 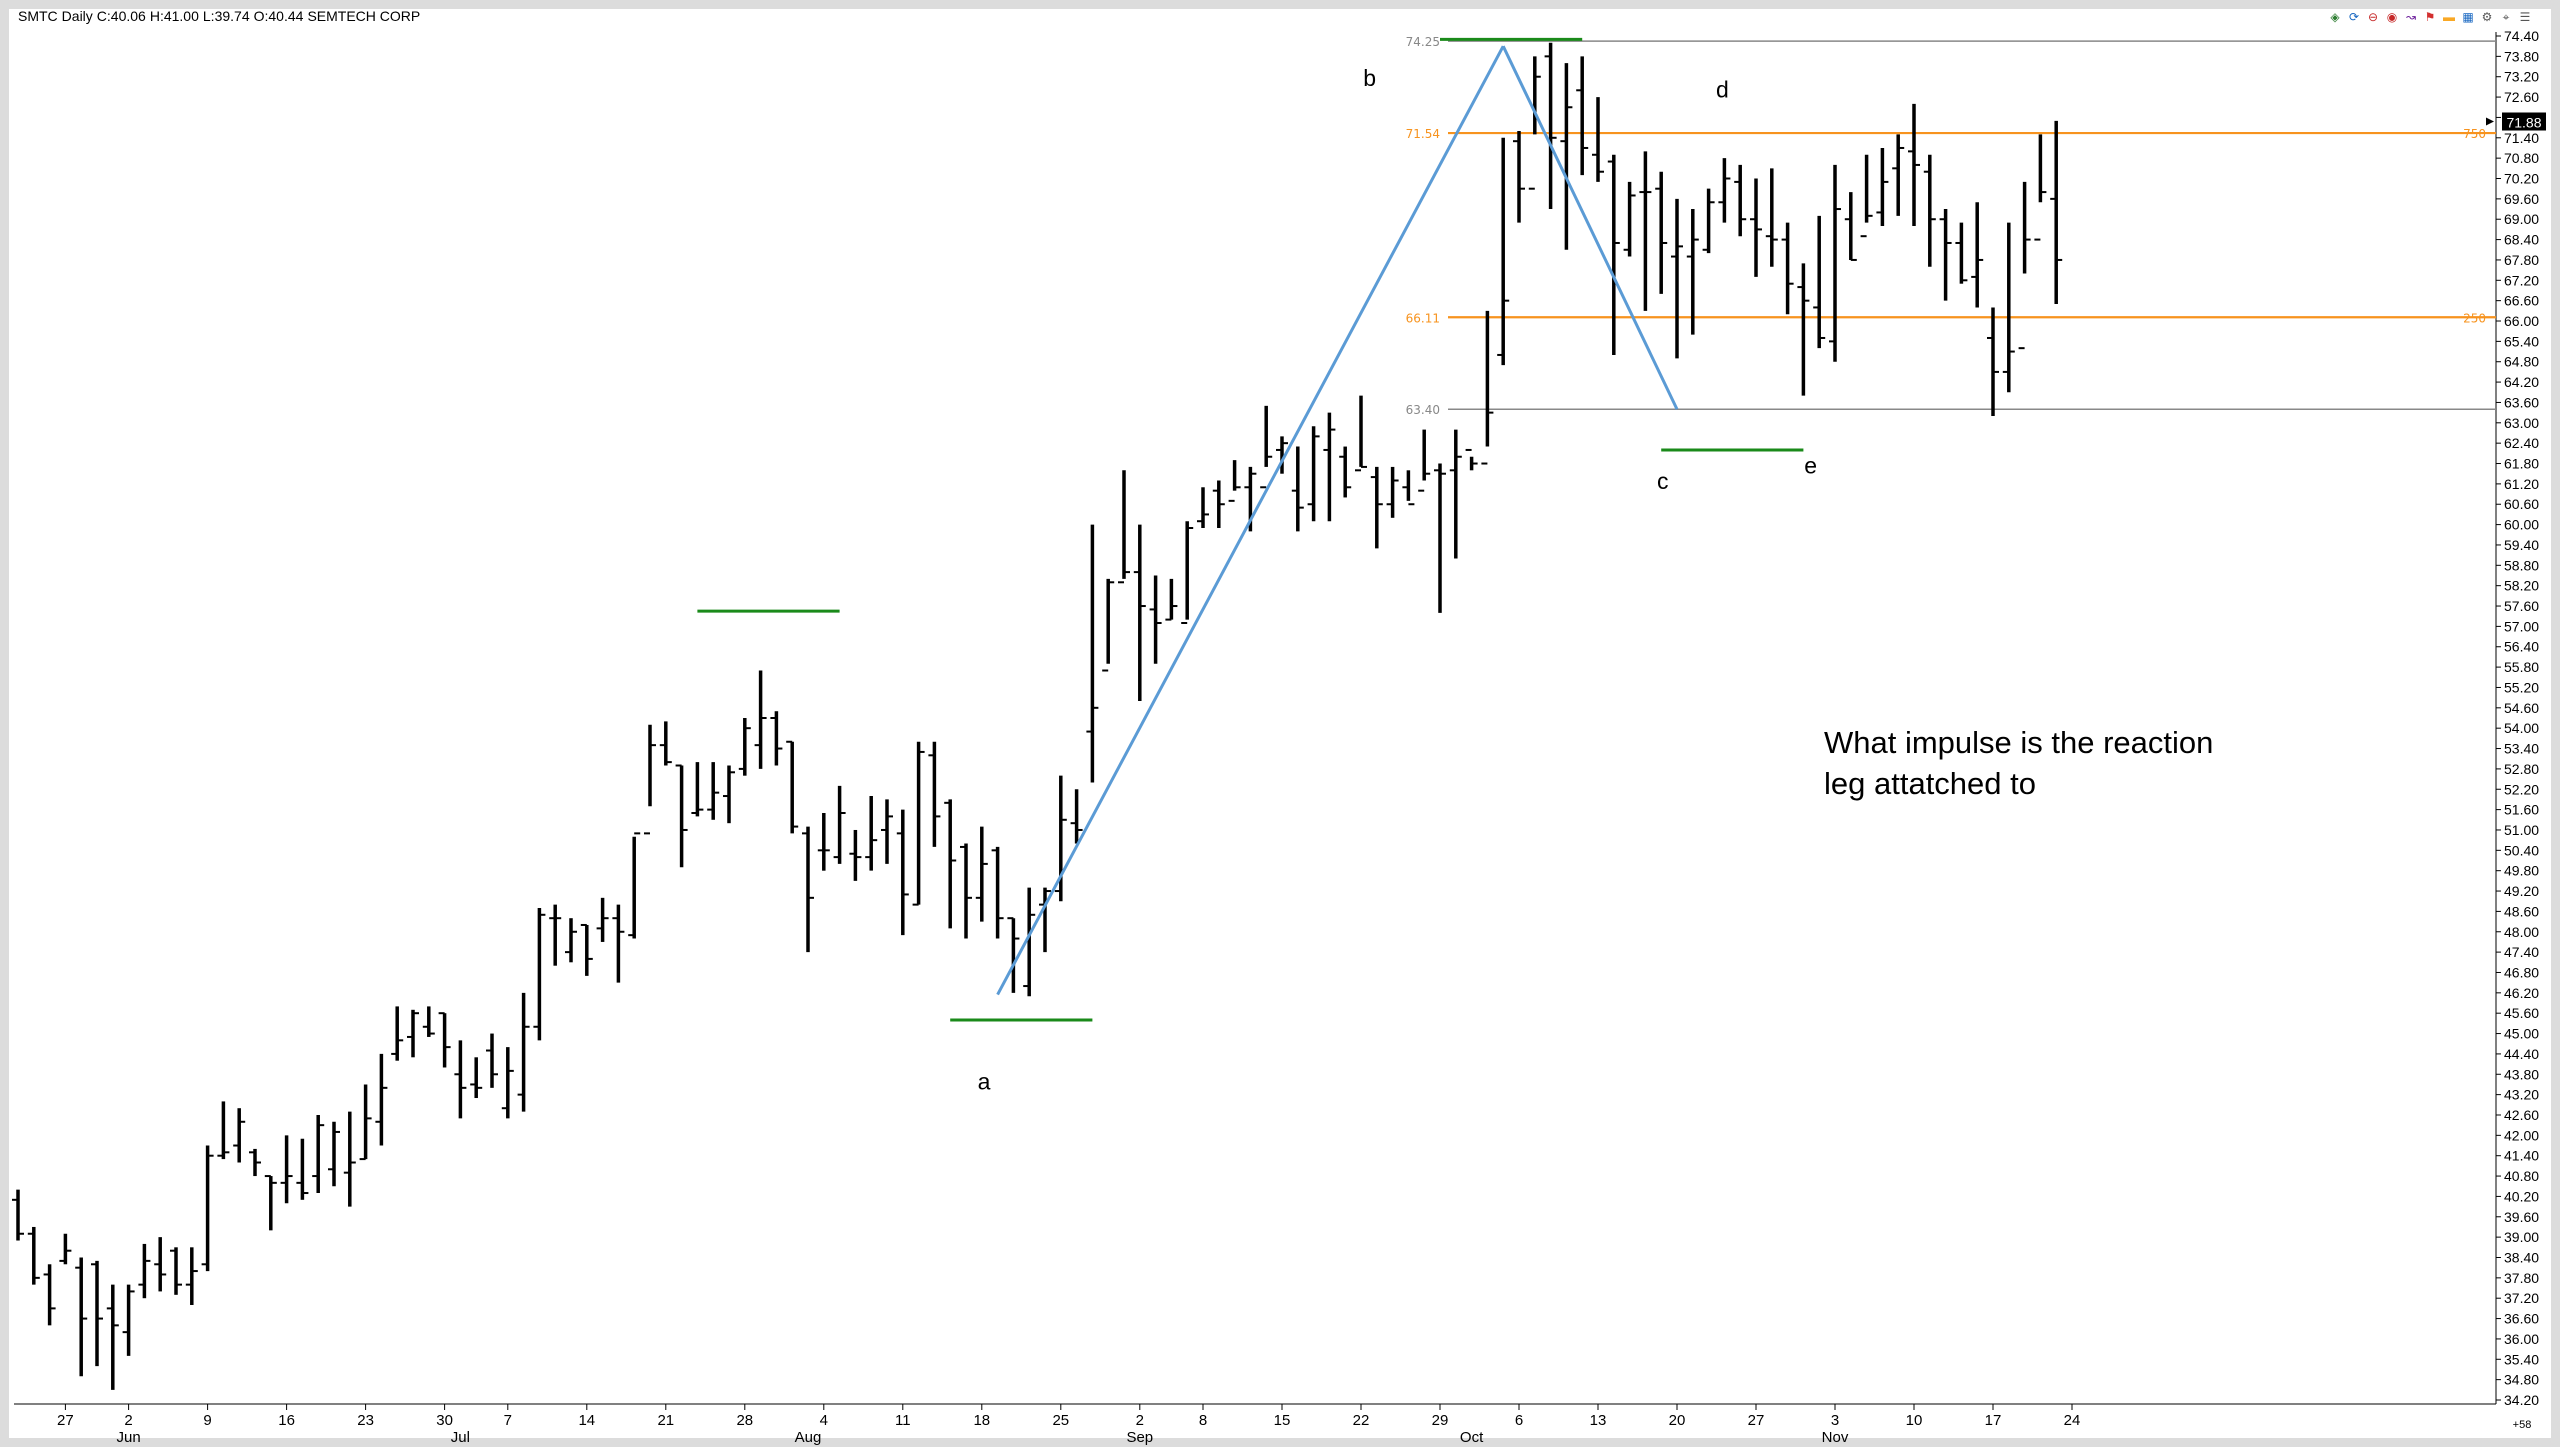 I want to click on x-tick-label: 3, so click(x=1835, y=1420).